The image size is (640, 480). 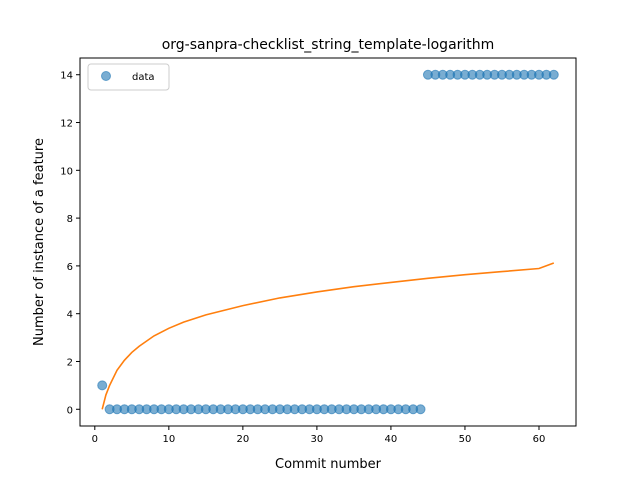 I want to click on y-tick-label: 8, so click(x=70, y=219).